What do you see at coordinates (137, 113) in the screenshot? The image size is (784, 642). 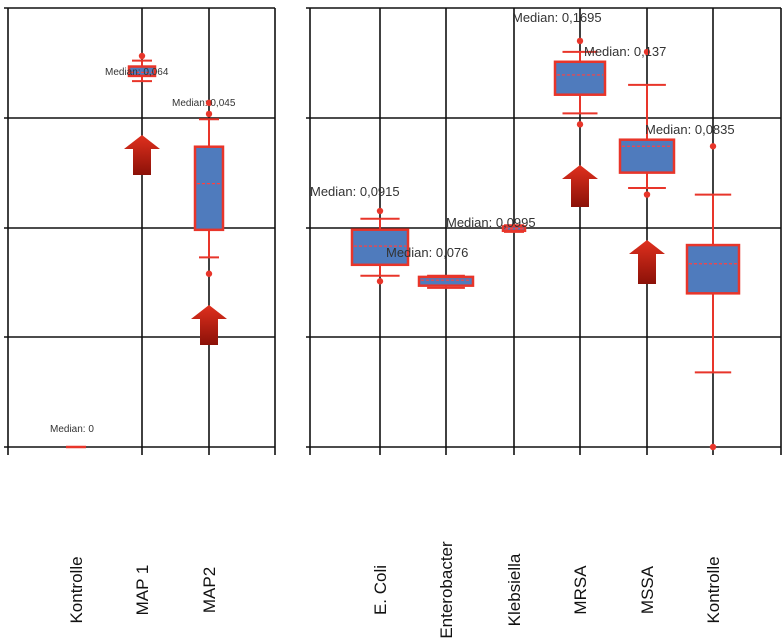 I see `box-map-1: Median: 0,064` at bounding box center [137, 113].